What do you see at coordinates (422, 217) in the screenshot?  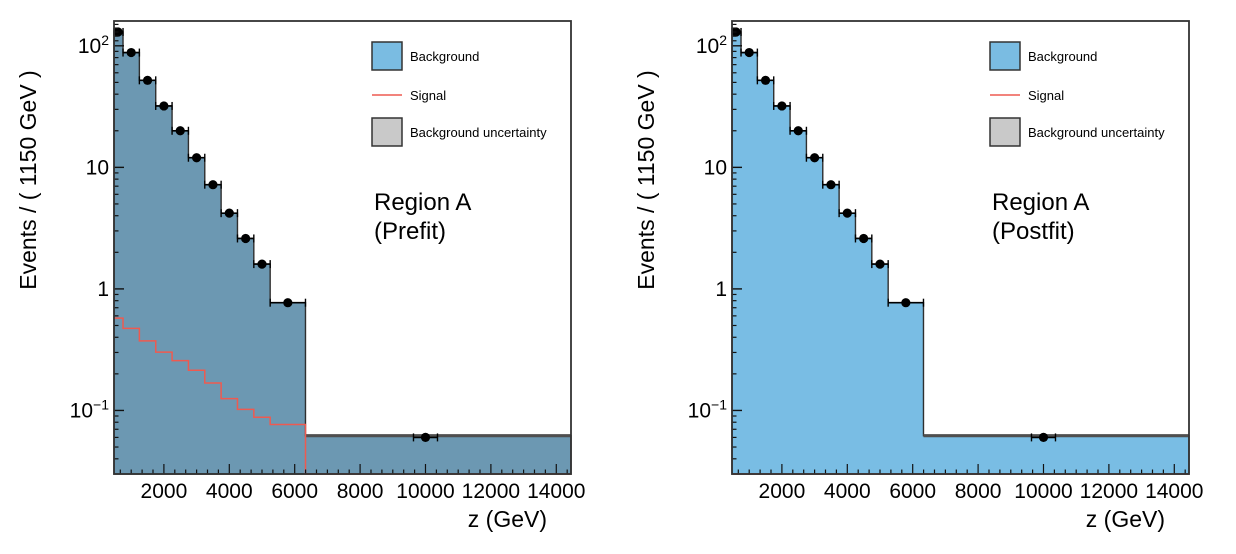 I see `region-annotation: Region A(Prefit)` at bounding box center [422, 217].